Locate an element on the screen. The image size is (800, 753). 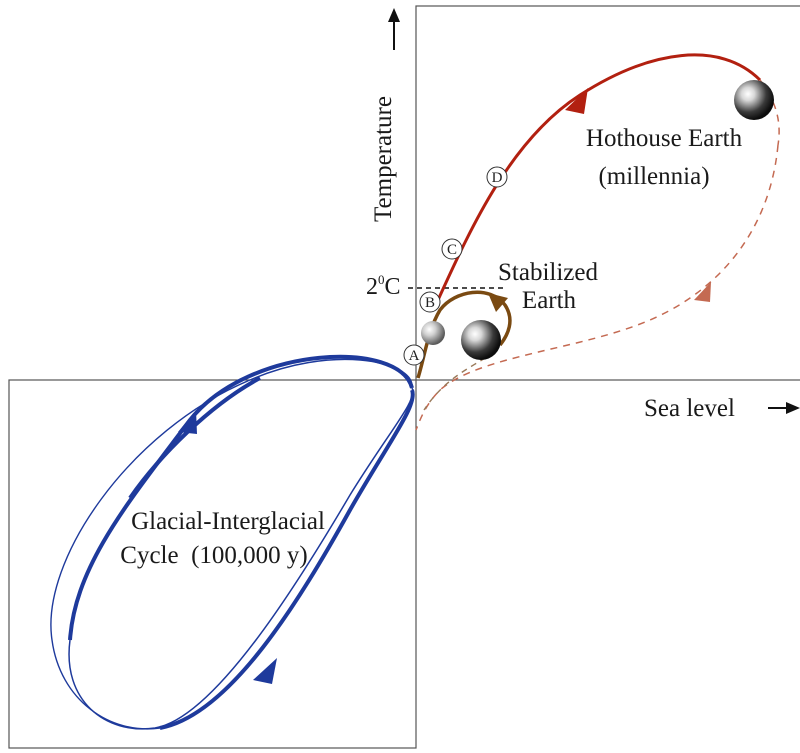
stabilized-label-line1: Stabilized is located at coordinates (548, 272).